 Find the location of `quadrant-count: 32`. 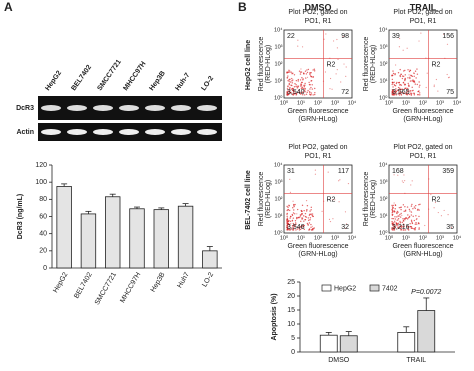

quadrant-count: 32 is located at coordinates (345, 227).